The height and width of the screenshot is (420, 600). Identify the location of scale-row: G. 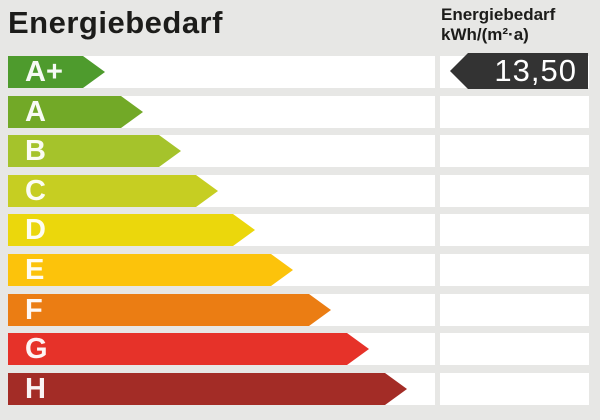
(300, 349).